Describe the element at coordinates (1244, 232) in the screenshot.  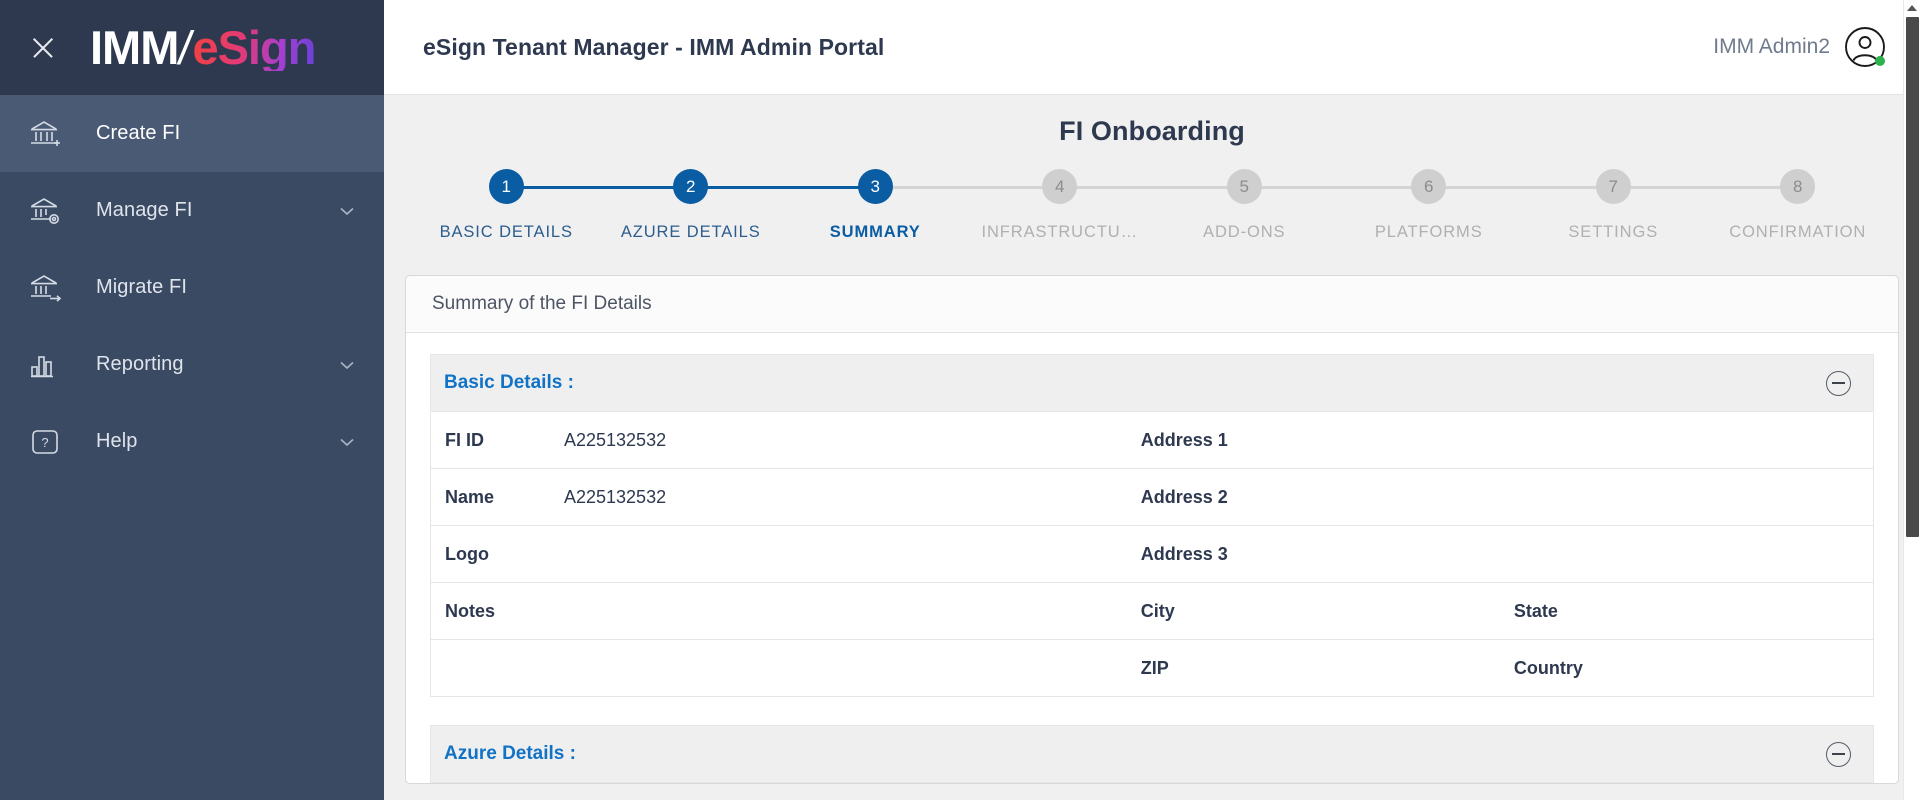
I see `step-label: ADD-ONS` at that location.